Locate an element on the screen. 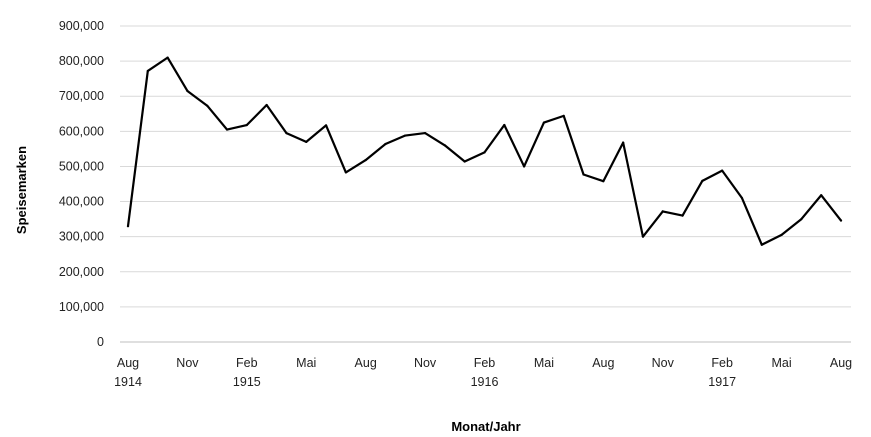 Image resolution: width=871 pixels, height=437 pixels. y-axis-title: Speisemarken is located at coordinates (21, 190).